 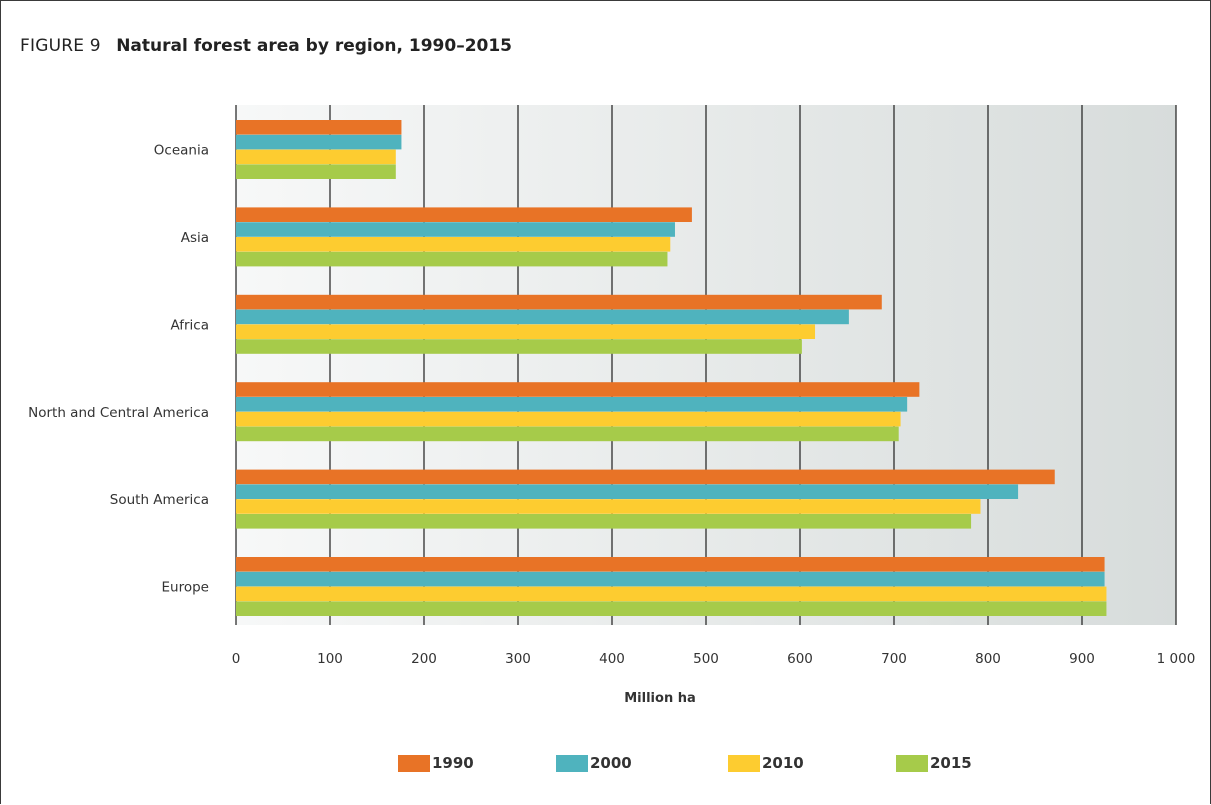 I want to click on x-tick-label: 0, so click(x=236, y=659).